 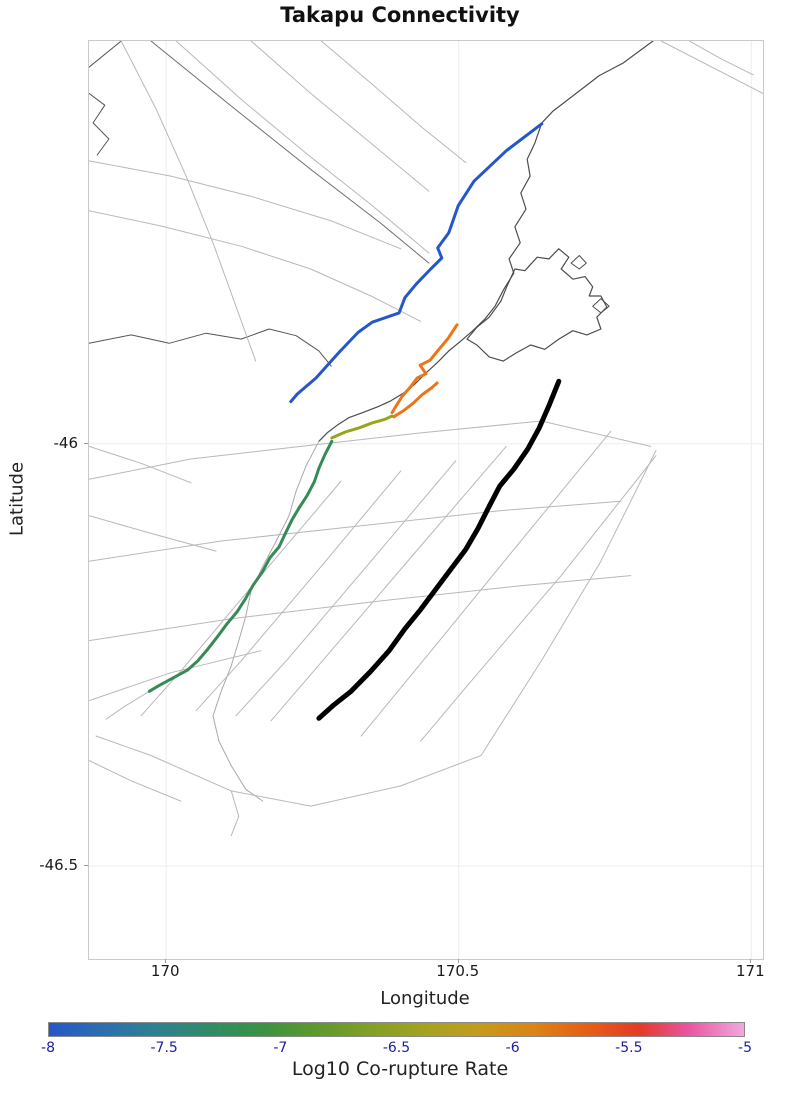 What do you see at coordinates (165, 971) in the screenshot?
I see `x-tick-label: 170` at bounding box center [165, 971].